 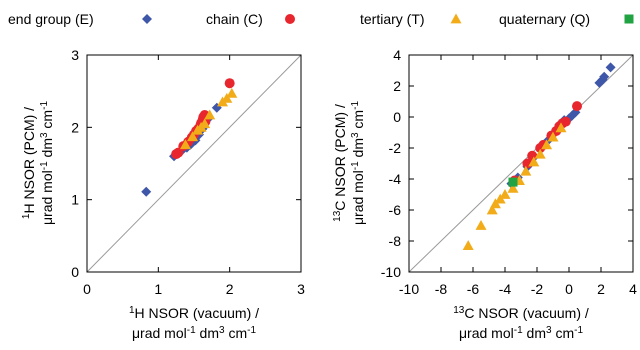 I want to click on x-tick-label: -8, so click(x=441, y=289).